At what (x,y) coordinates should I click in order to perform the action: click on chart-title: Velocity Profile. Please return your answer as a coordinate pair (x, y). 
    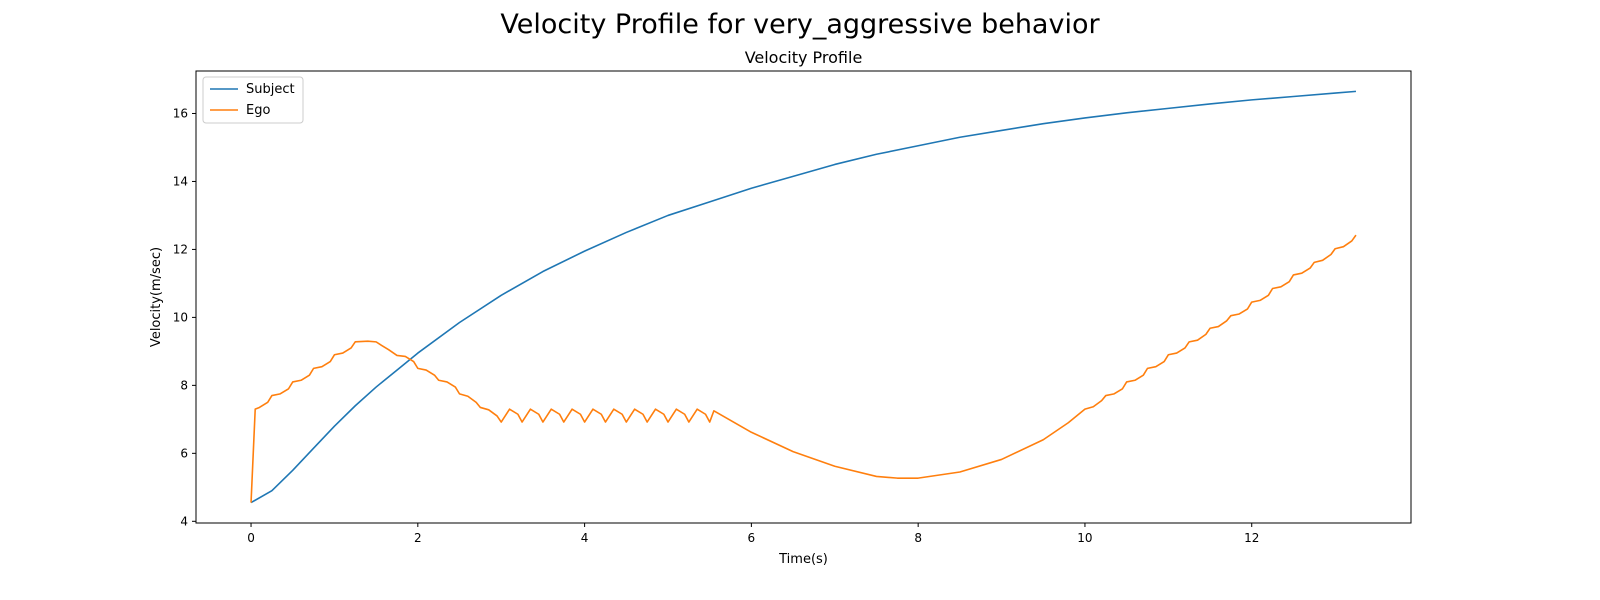
    Looking at the image, I should click on (804, 57).